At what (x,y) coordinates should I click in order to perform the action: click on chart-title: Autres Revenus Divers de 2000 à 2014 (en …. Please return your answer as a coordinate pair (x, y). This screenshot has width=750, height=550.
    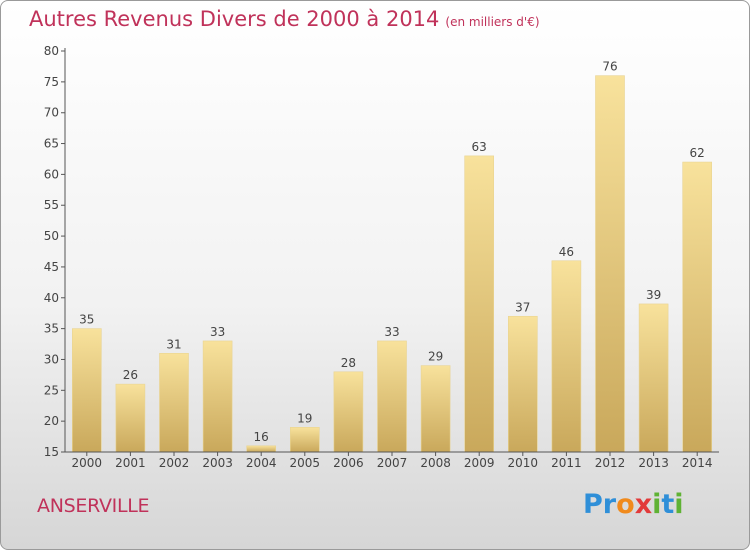
    Looking at the image, I should click on (284, 19).